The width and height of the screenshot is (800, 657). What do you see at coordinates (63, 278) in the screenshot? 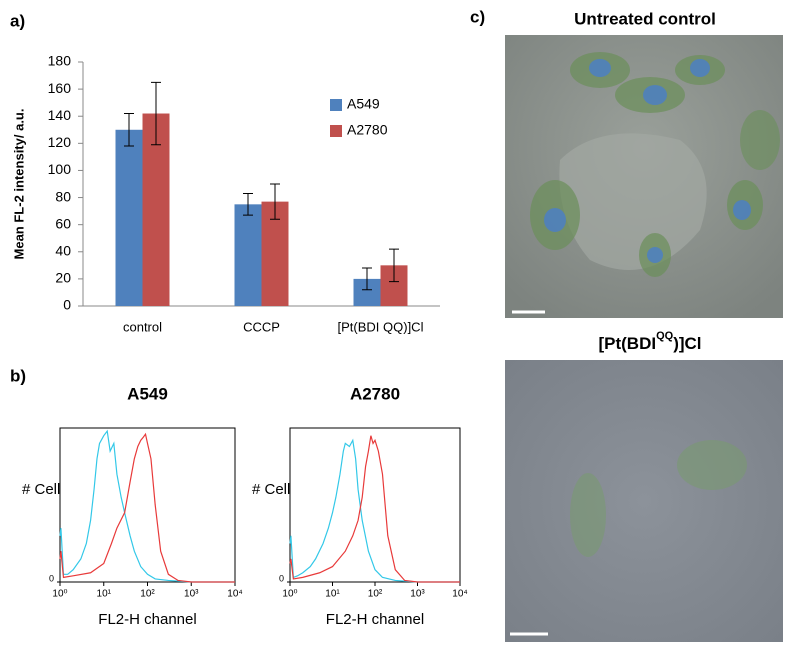
I see `y-tick-label: 20` at bounding box center [63, 278].